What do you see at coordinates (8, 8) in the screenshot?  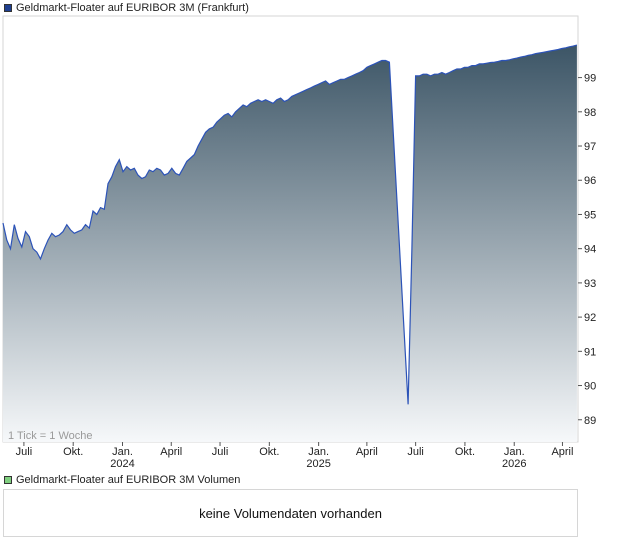 I see `price-legend-swatch` at bounding box center [8, 8].